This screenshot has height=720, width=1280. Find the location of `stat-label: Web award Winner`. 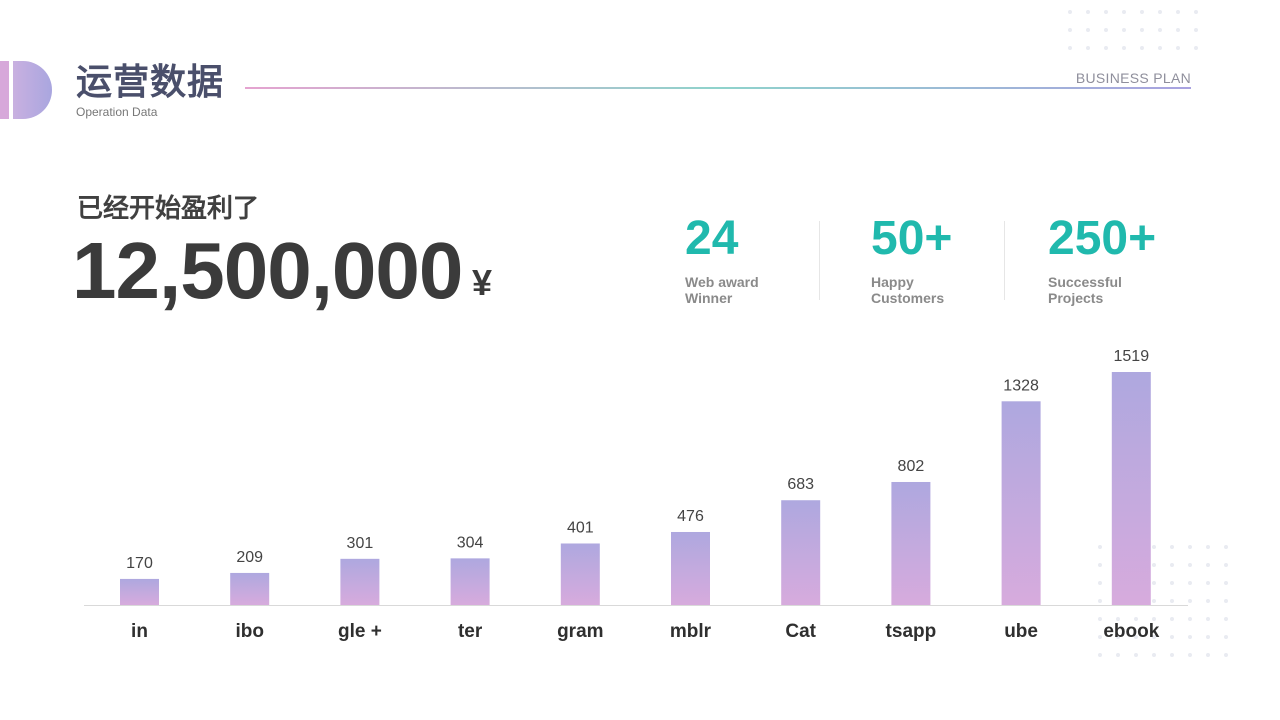

stat-label: Web award Winner is located at coordinates (722, 290).